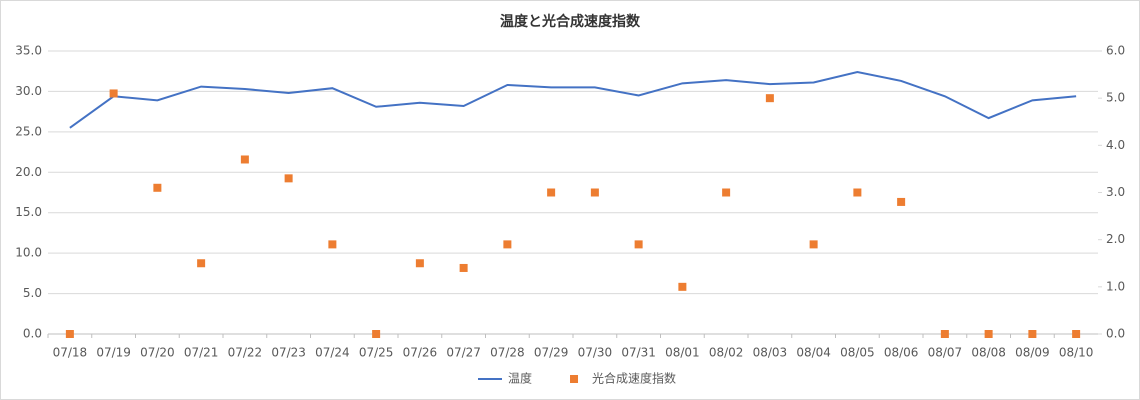  What do you see at coordinates (1032, 353) in the screenshot?
I see `x-tick-label: 08/09` at bounding box center [1032, 353].